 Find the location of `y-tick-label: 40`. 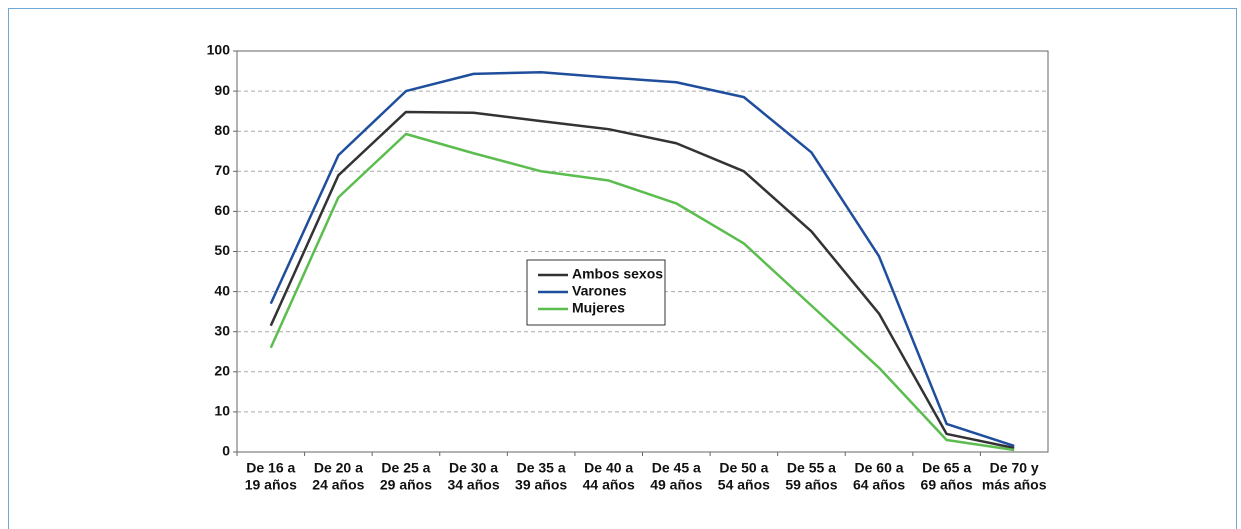

y-tick-label: 40 is located at coordinates (222, 290).